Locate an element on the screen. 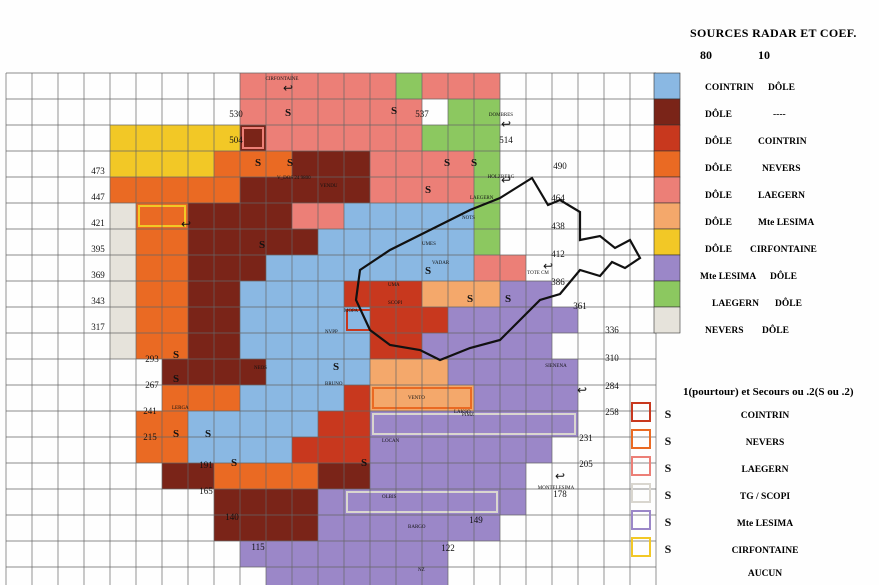 This screenshot has width=879, height=585. row-label: 395 is located at coordinates (98, 249).